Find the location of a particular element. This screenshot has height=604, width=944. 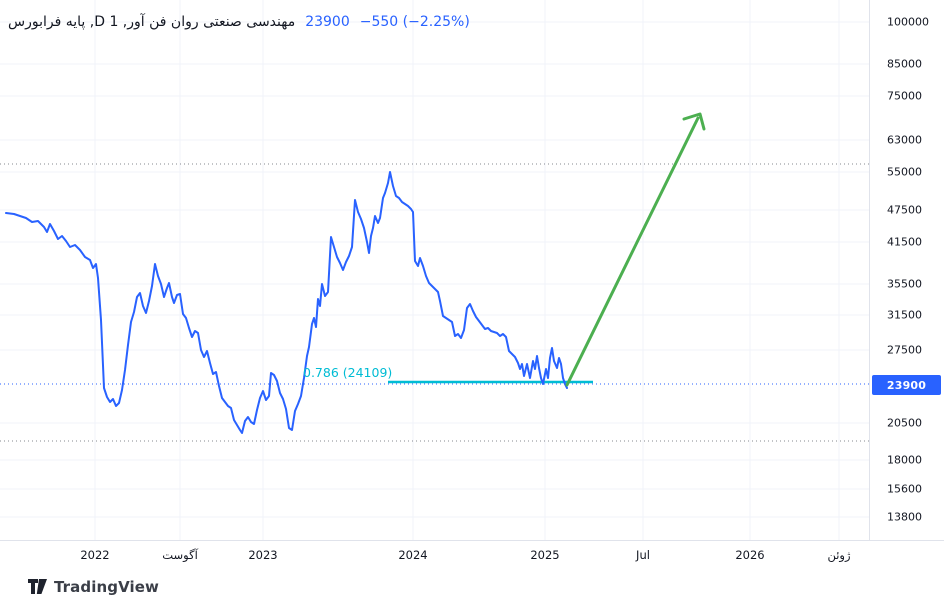

price-change-value: −550 (−2.25%) is located at coordinates (414, 22).